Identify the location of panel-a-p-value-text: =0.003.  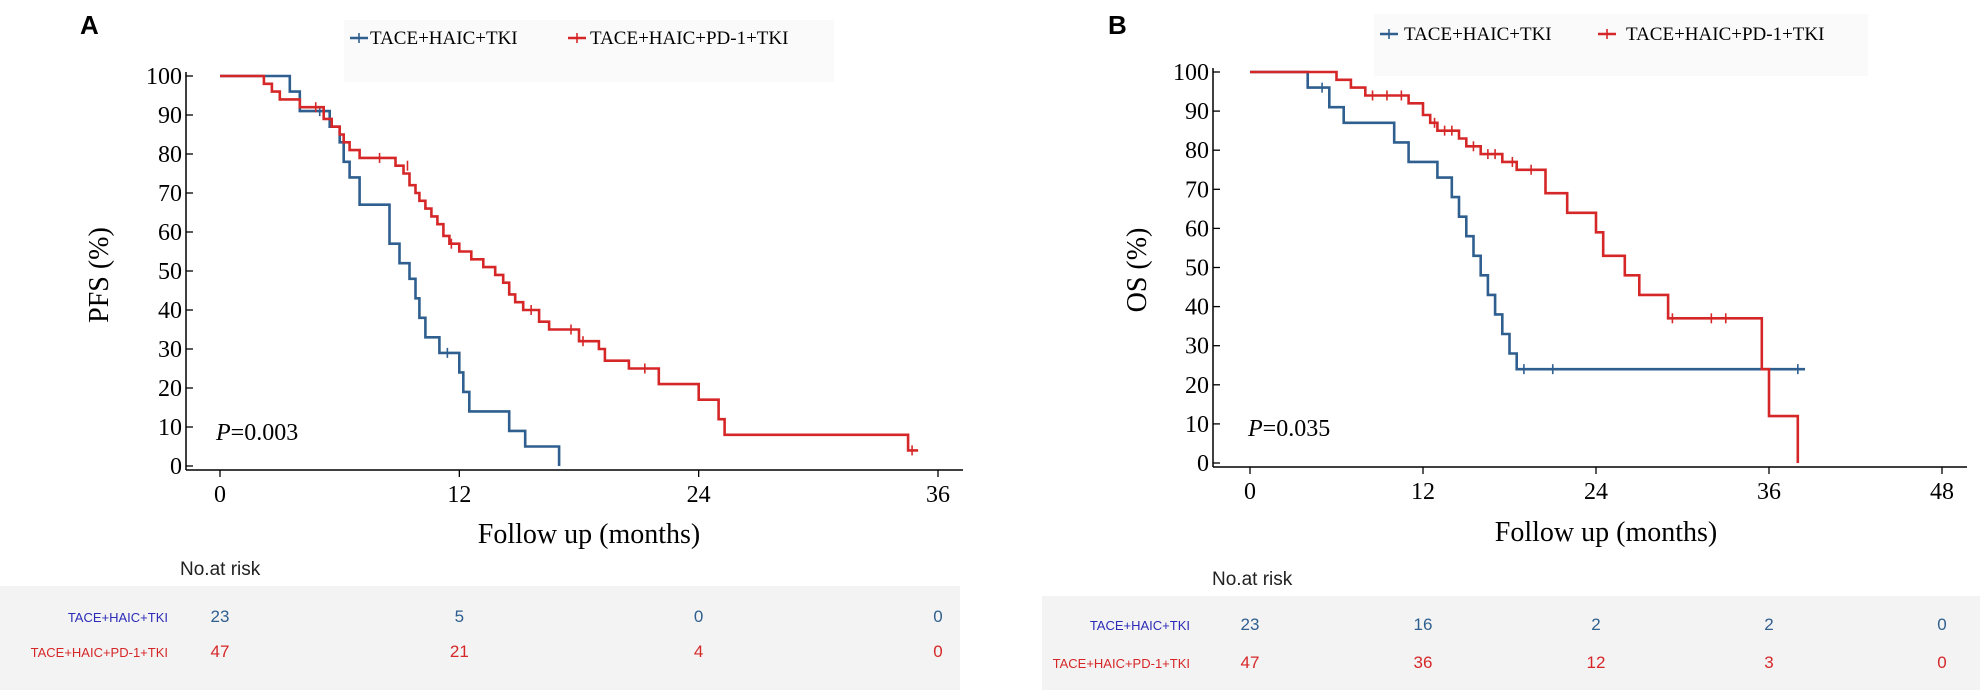
(265, 433).